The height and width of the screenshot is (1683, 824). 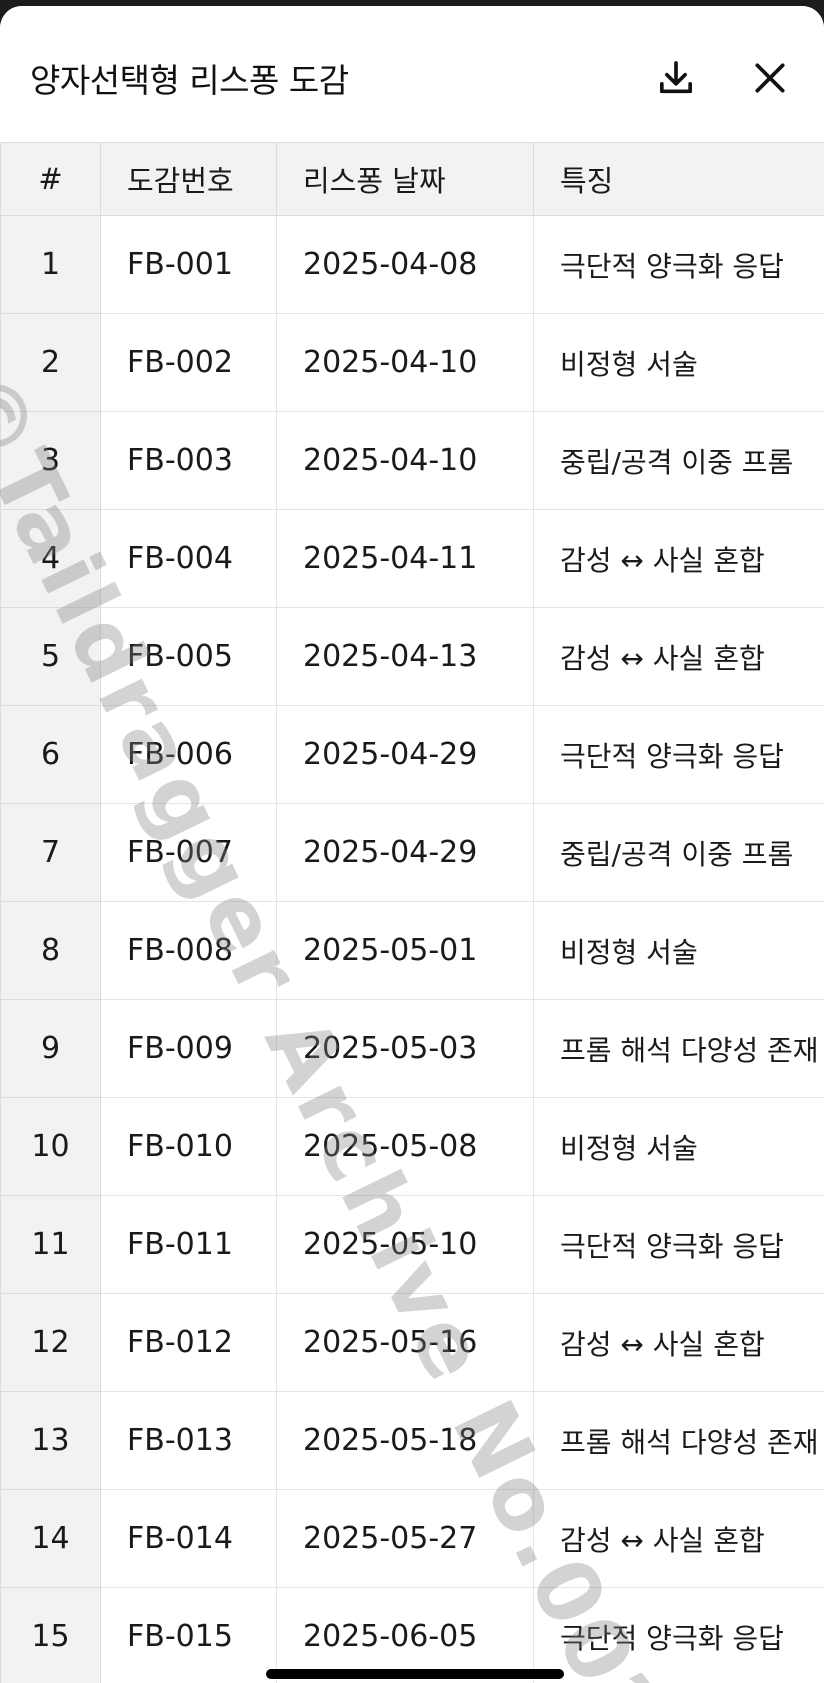 What do you see at coordinates (188, 1244) in the screenshot?
I see `row-id: FB-011` at bounding box center [188, 1244].